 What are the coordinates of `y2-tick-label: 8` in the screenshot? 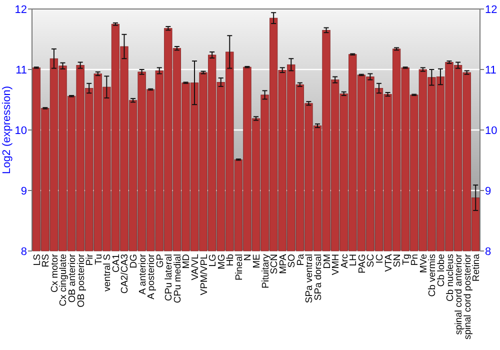 It's located at (488, 252).